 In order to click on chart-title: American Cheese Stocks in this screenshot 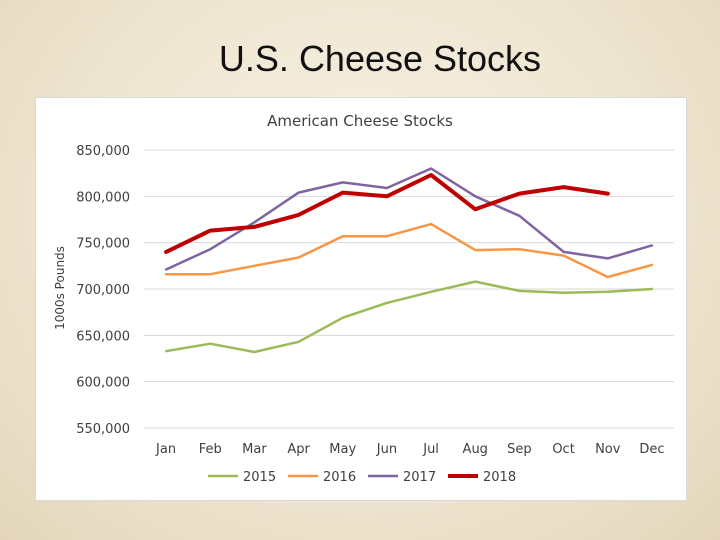, I will do `click(360, 121)`.